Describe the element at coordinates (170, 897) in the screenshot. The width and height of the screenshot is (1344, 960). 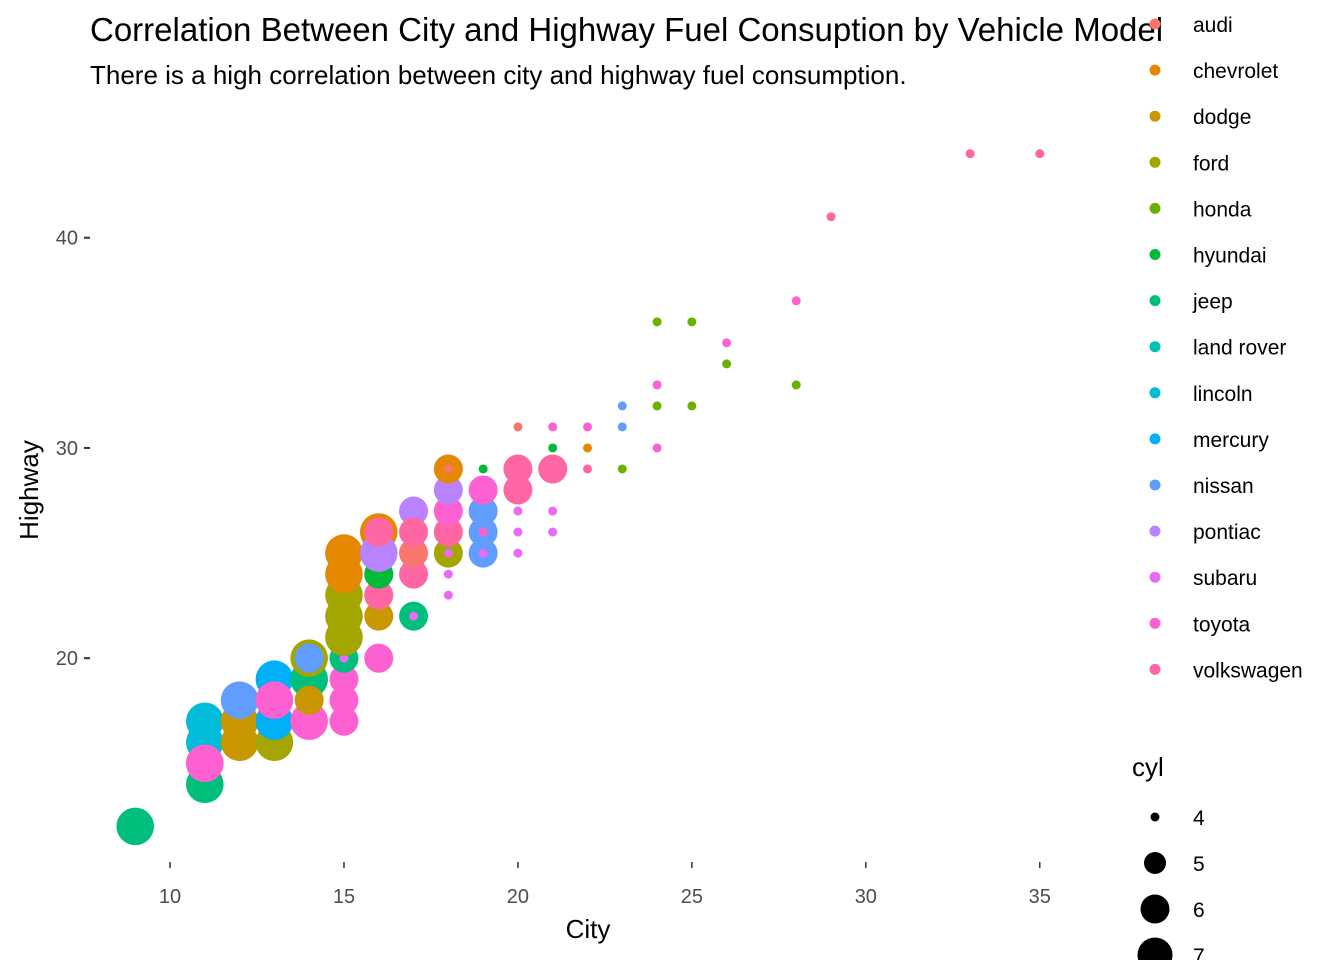
I see `x-tick-label: 10` at that location.